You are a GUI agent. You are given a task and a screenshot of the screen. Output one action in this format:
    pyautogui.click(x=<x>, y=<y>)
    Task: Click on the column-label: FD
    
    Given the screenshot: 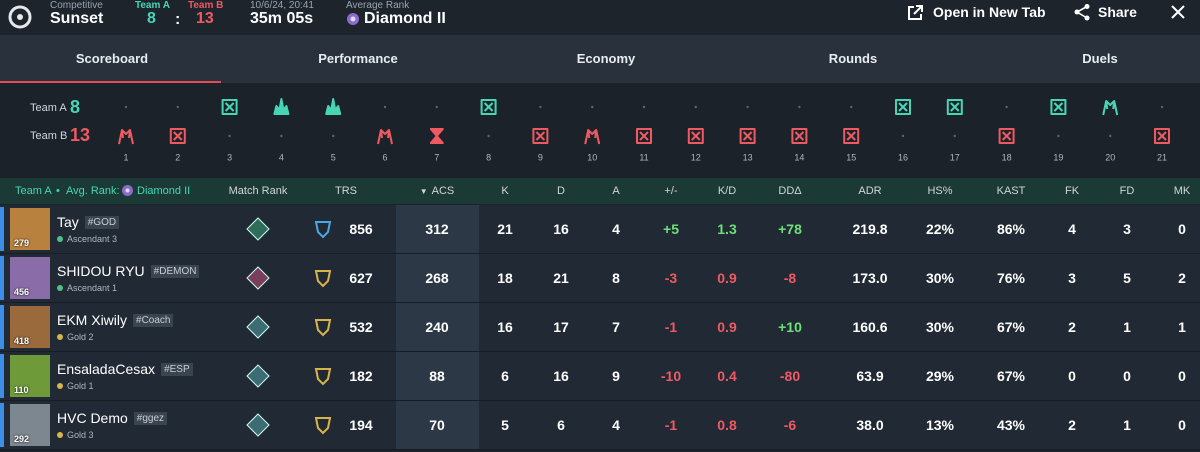 What is the action you would take?
    pyautogui.click(x=1127, y=191)
    